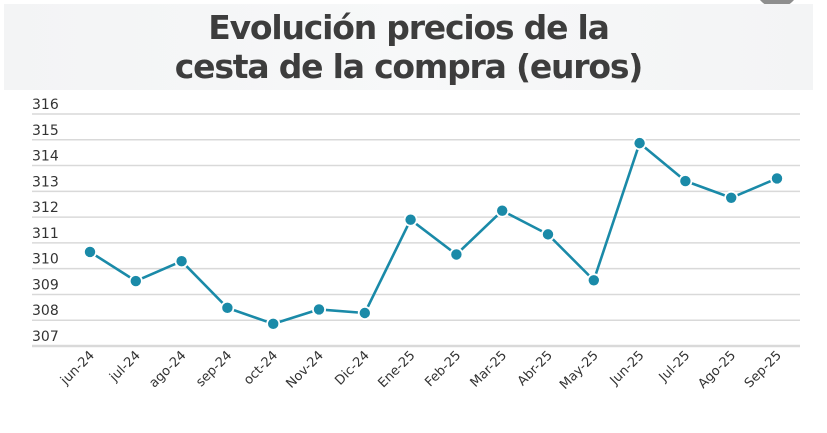 This screenshot has height=433, width=827. I want to click on y-tick-label: 309, so click(45, 285).